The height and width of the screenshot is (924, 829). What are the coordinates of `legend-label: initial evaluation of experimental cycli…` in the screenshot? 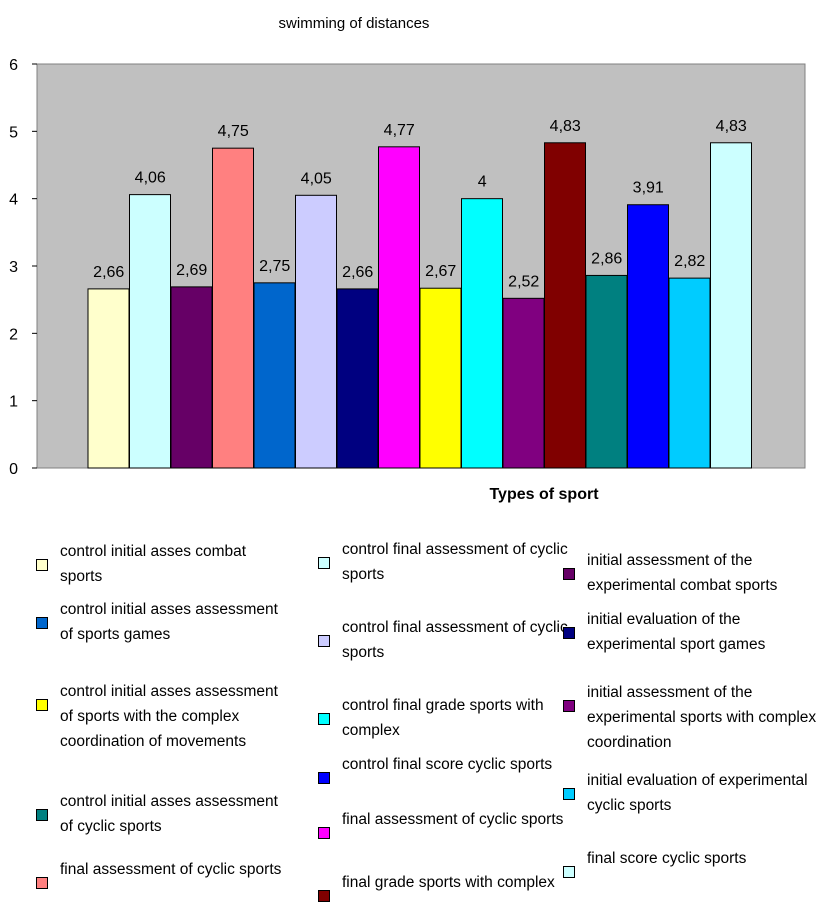 It's located at (697, 793).